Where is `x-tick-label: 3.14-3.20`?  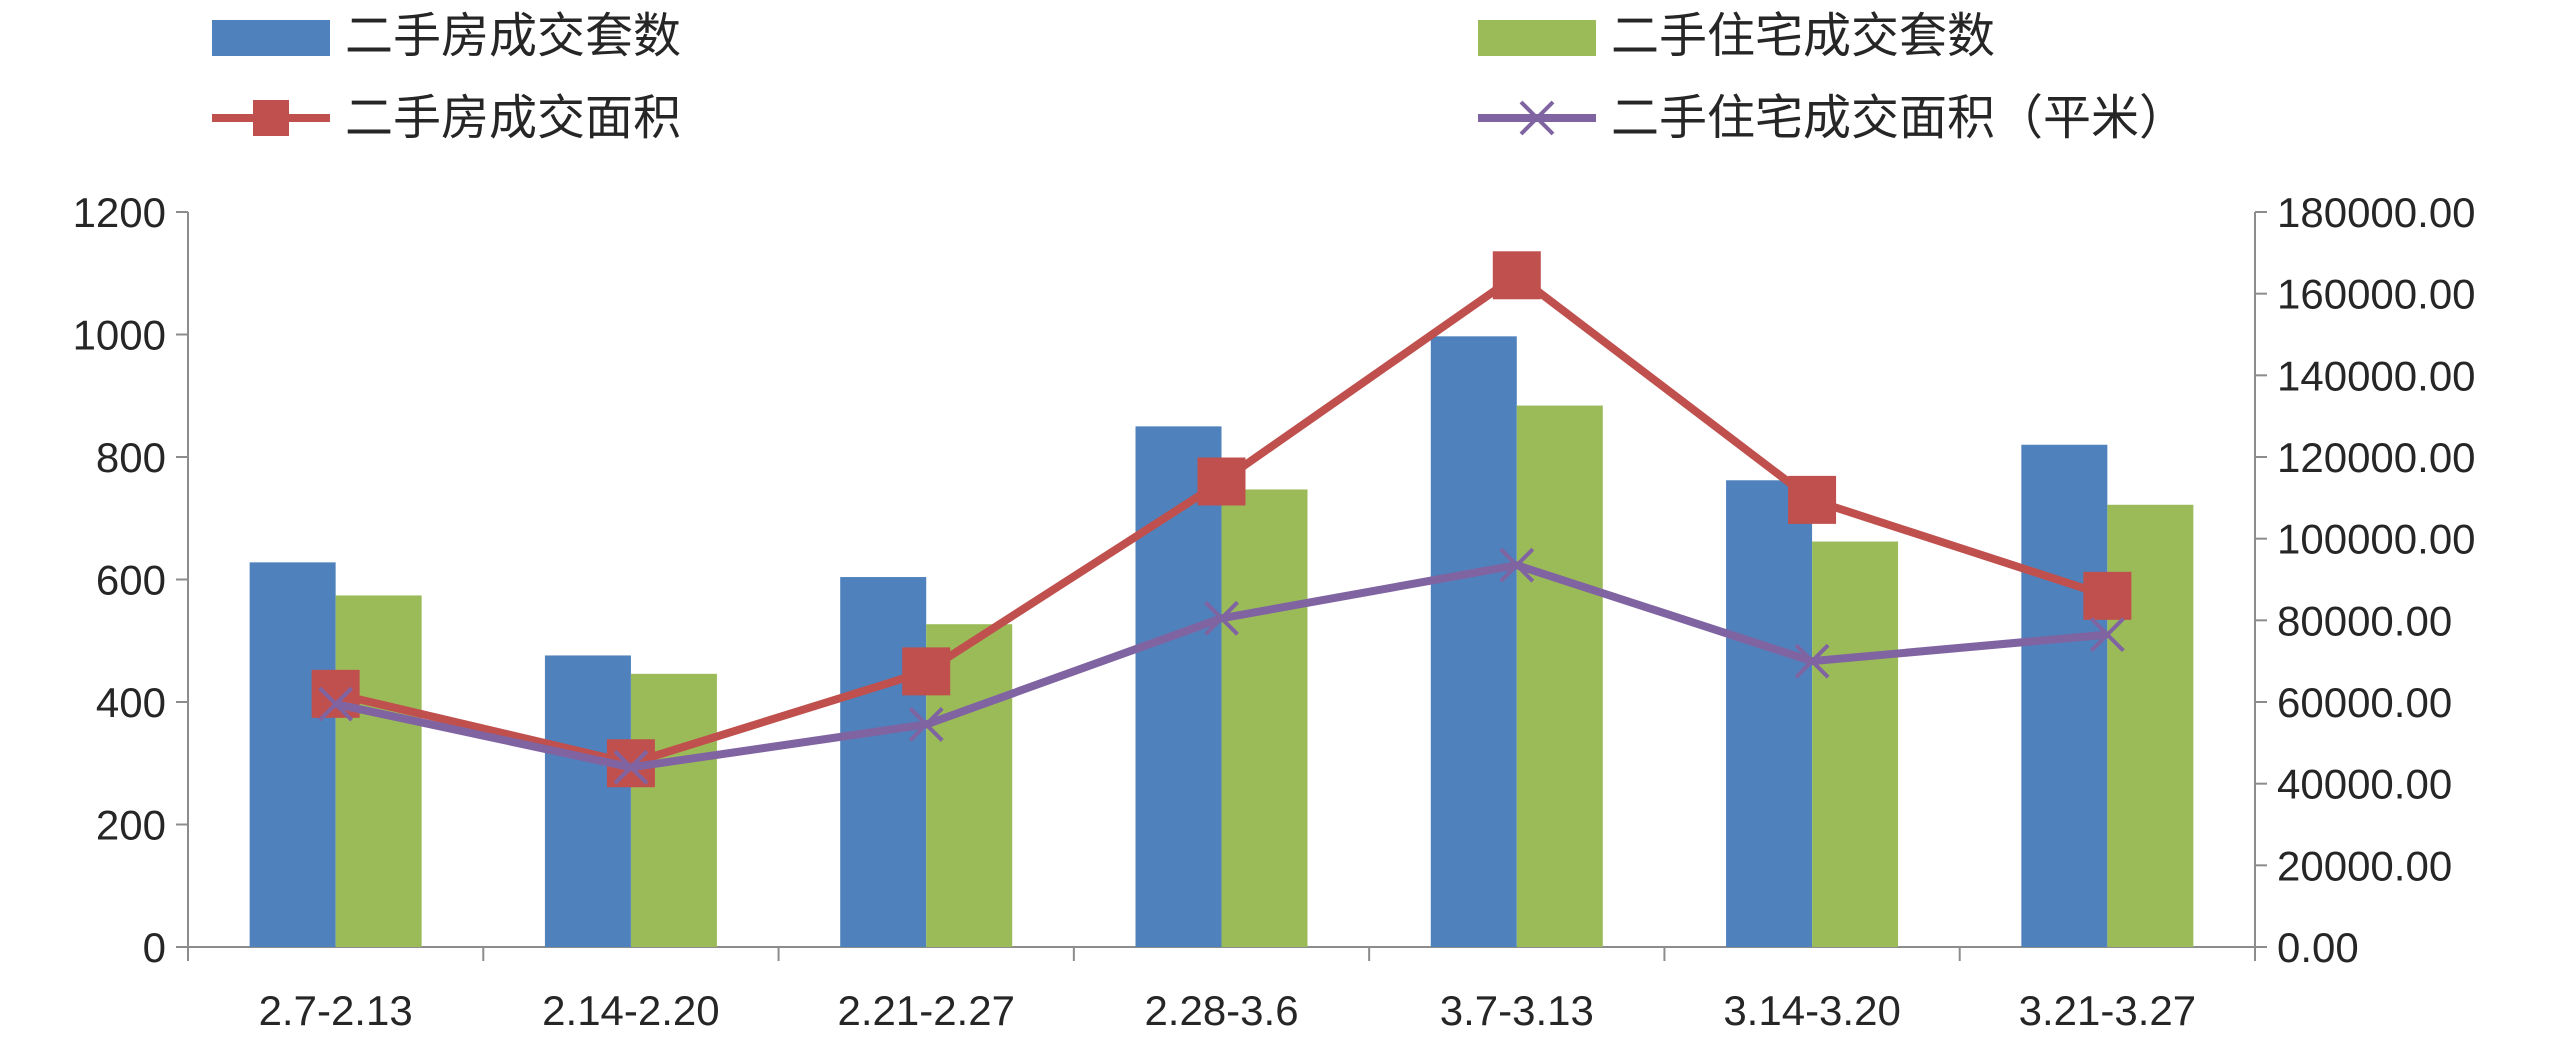 x-tick-label: 3.14-3.20 is located at coordinates (1811, 1010).